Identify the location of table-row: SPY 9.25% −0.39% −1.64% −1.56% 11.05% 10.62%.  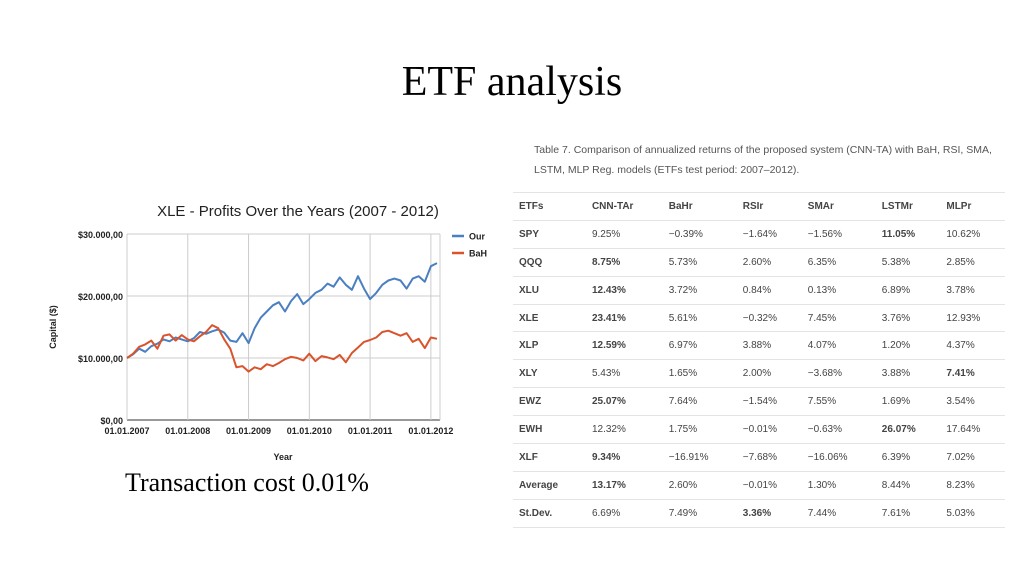
(759, 234).